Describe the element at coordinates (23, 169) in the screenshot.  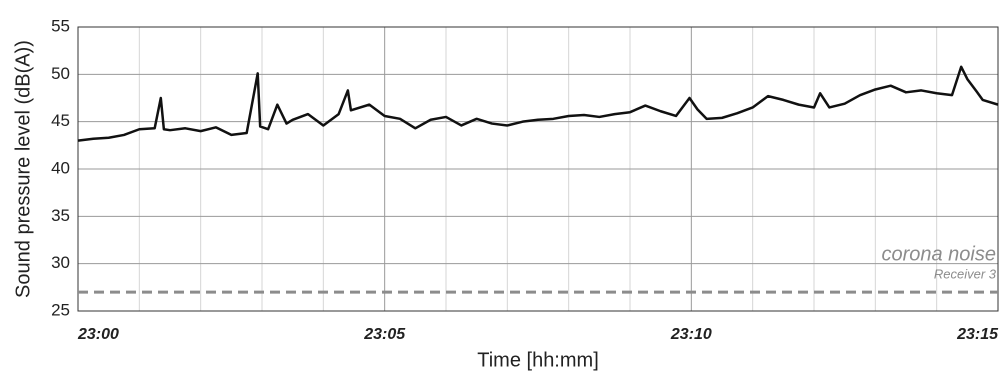
I see `y-axis-title: Sound pressure level (dB(A))` at that location.